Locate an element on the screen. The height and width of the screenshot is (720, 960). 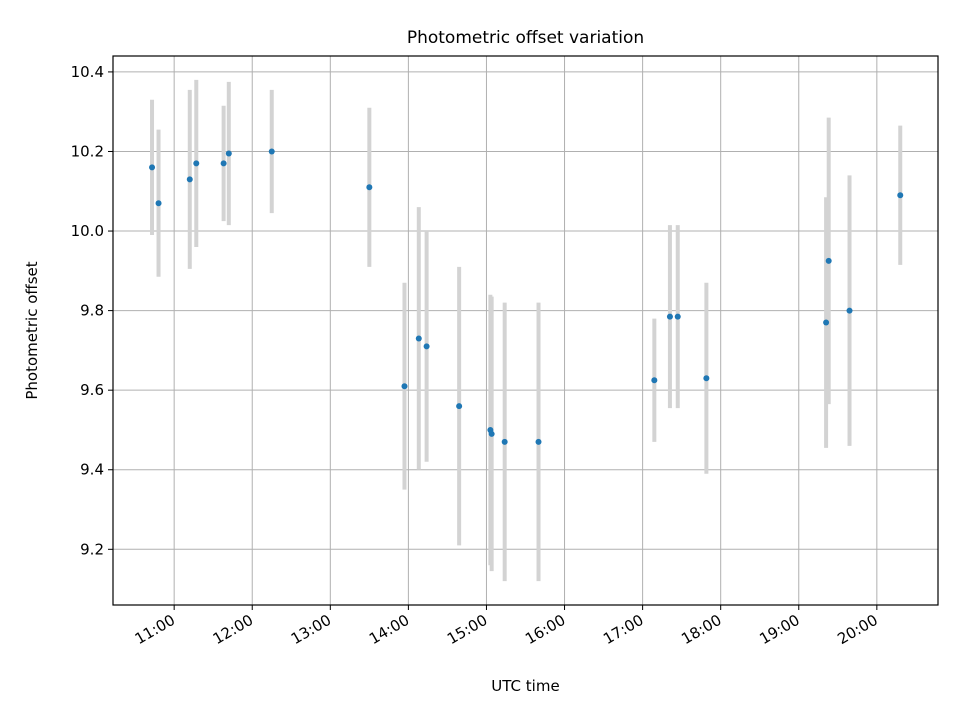
y-tick-label: 9.6 is located at coordinates (92, 390).